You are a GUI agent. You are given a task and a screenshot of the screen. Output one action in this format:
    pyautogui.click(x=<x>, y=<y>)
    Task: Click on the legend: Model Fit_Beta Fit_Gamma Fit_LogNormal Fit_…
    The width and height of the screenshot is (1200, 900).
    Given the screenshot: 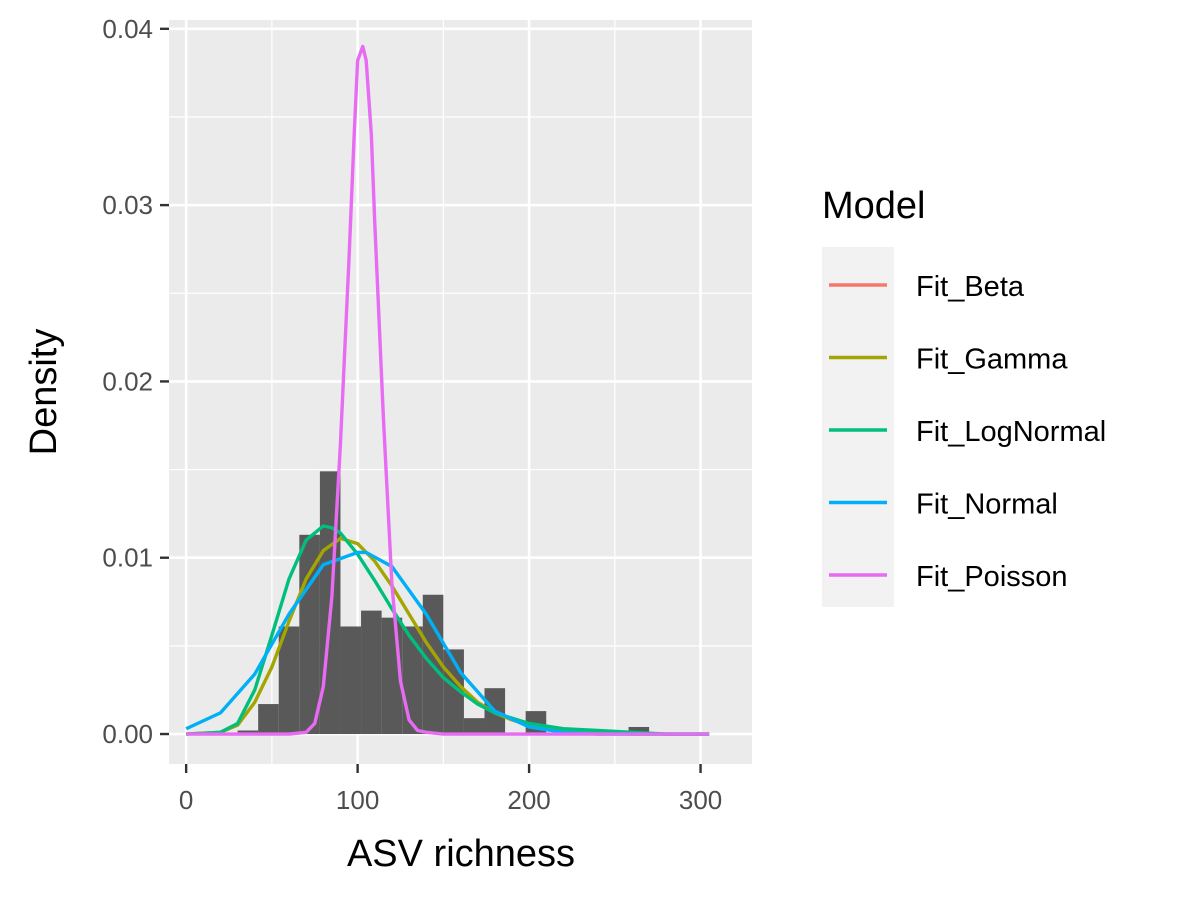 What is the action you would take?
    pyautogui.click(x=964, y=396)
    